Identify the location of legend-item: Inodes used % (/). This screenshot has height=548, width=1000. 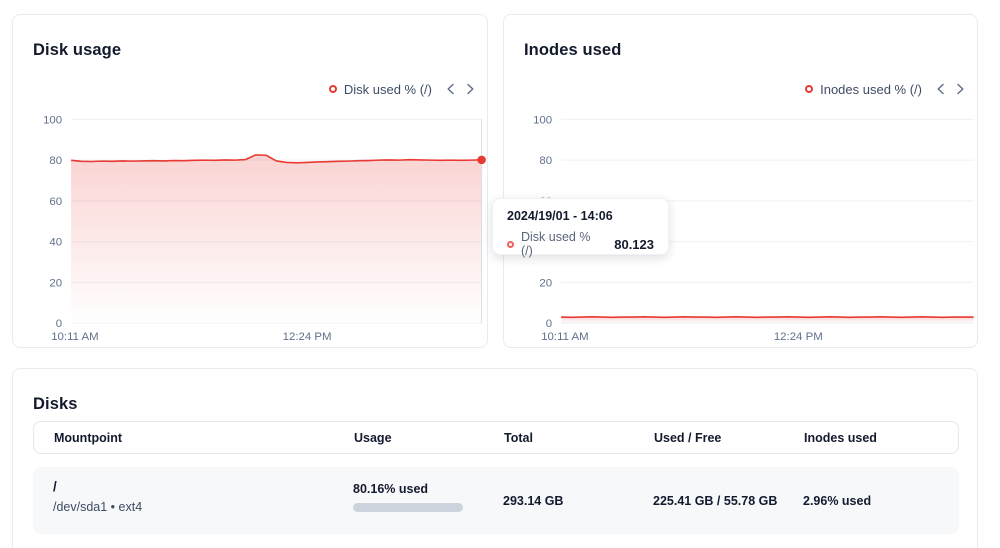
(863, 89).